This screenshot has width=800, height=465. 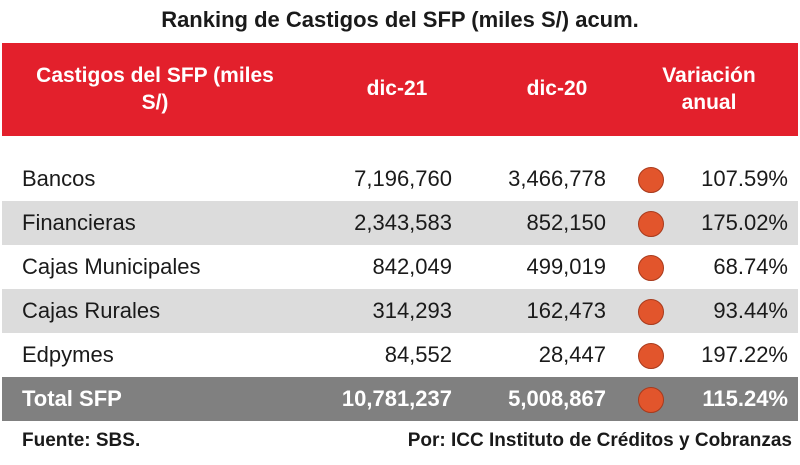 I want to click on row-label: Cajas Municipales, so click(x=111, y=266).